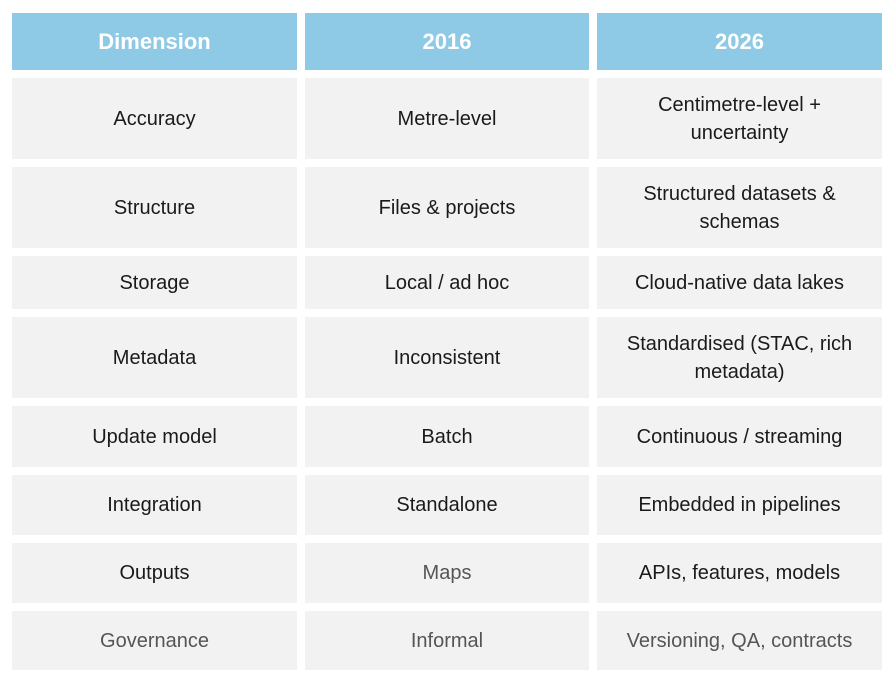 The width and height of the screenshot is (891, 676). Describe the element at coordinates (154, 41) in the screenshot. I see `header-cell: Dimension` at that location.